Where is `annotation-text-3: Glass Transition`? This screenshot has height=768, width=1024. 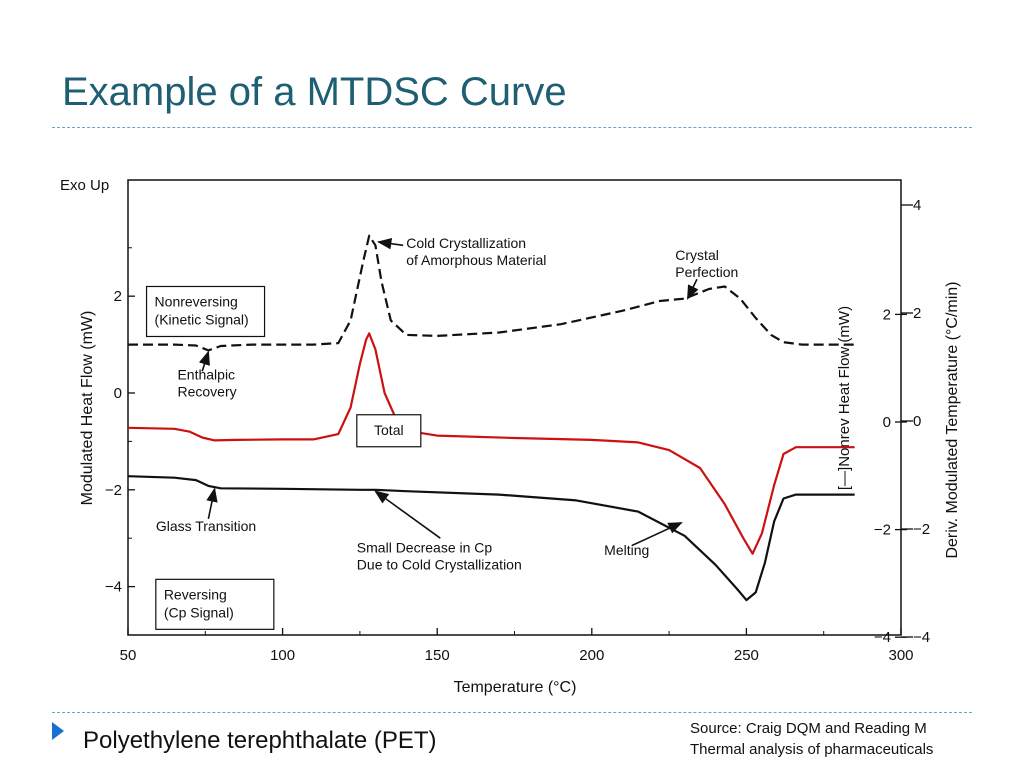
annotation-text-3: Glass Transition is located at coordinates (206, 526).